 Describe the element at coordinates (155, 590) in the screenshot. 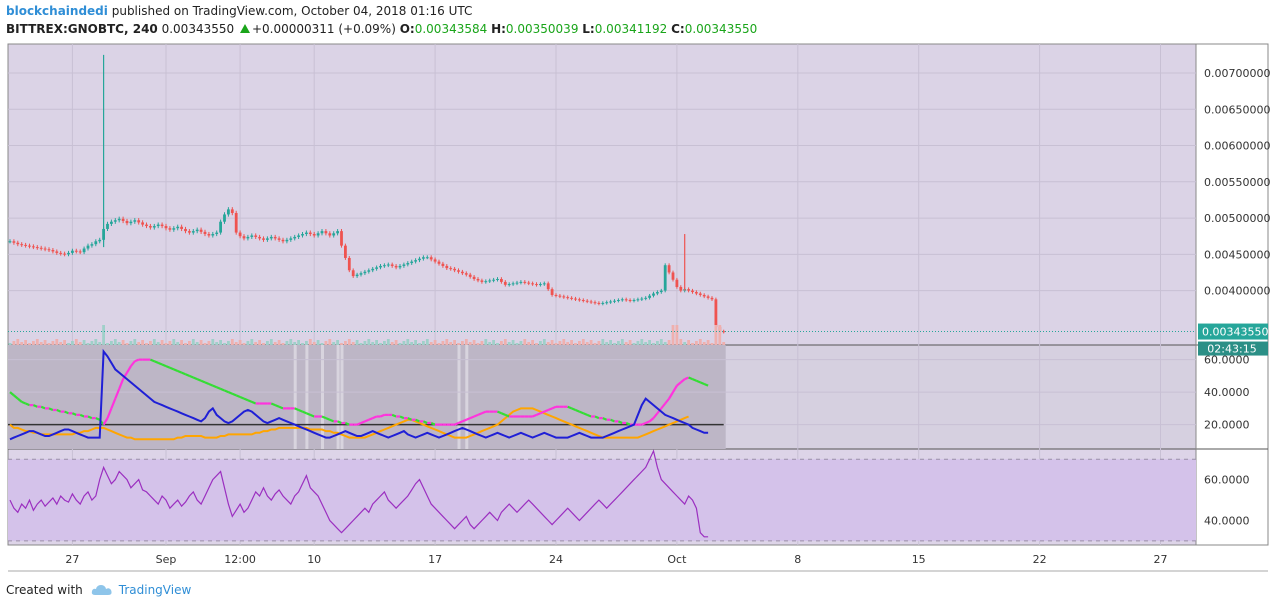

I see `tradingview-brand: TradingView` at that location.